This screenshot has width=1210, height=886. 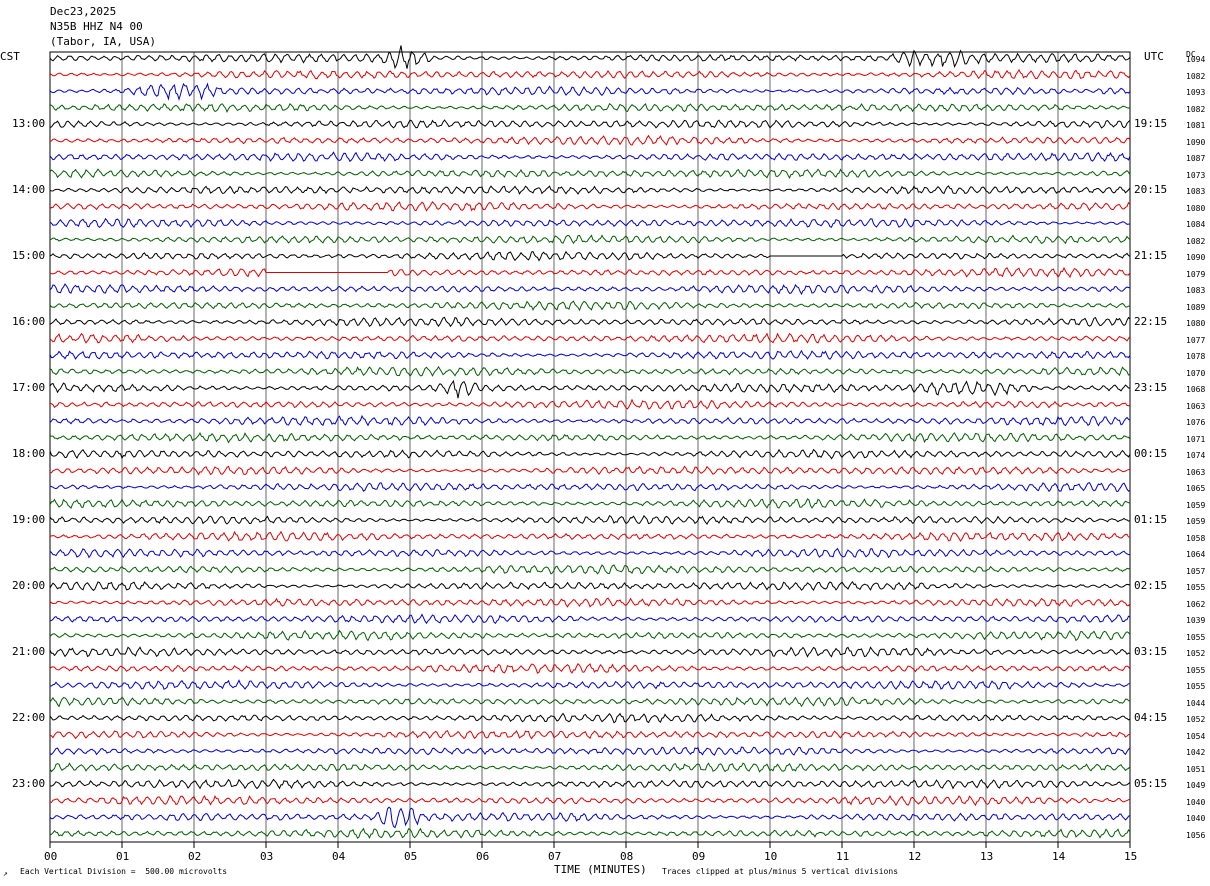 What do you see at coordinates (1196, 340) in the screenshot?
I see `dc-offset-label: 1077` at bounding box center [1196, 340].